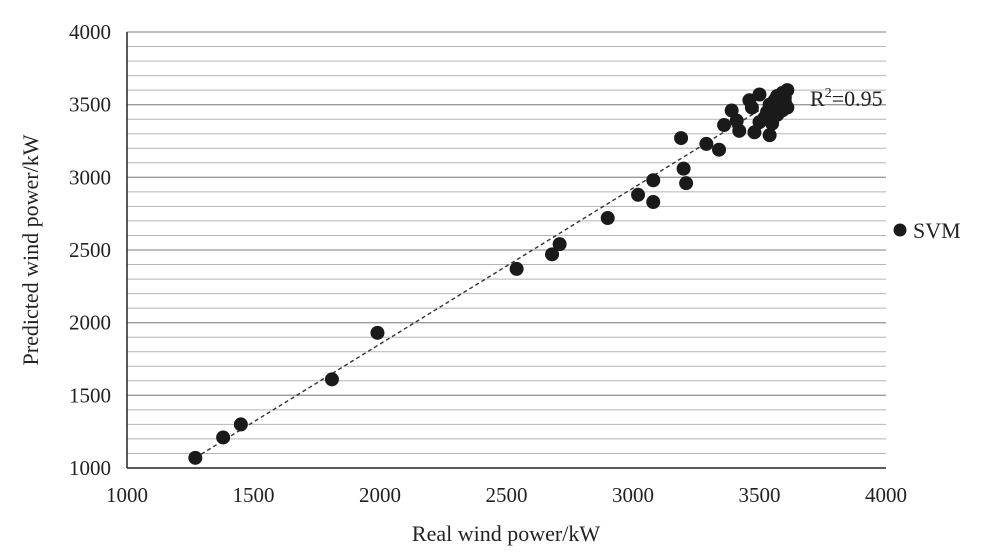 The width and height of the screenshot is (989, 556). What do you see at coordinates (886, 495) in the screenshot?
I see `x-tick-label: 4000` at bounding box center [886, 495].